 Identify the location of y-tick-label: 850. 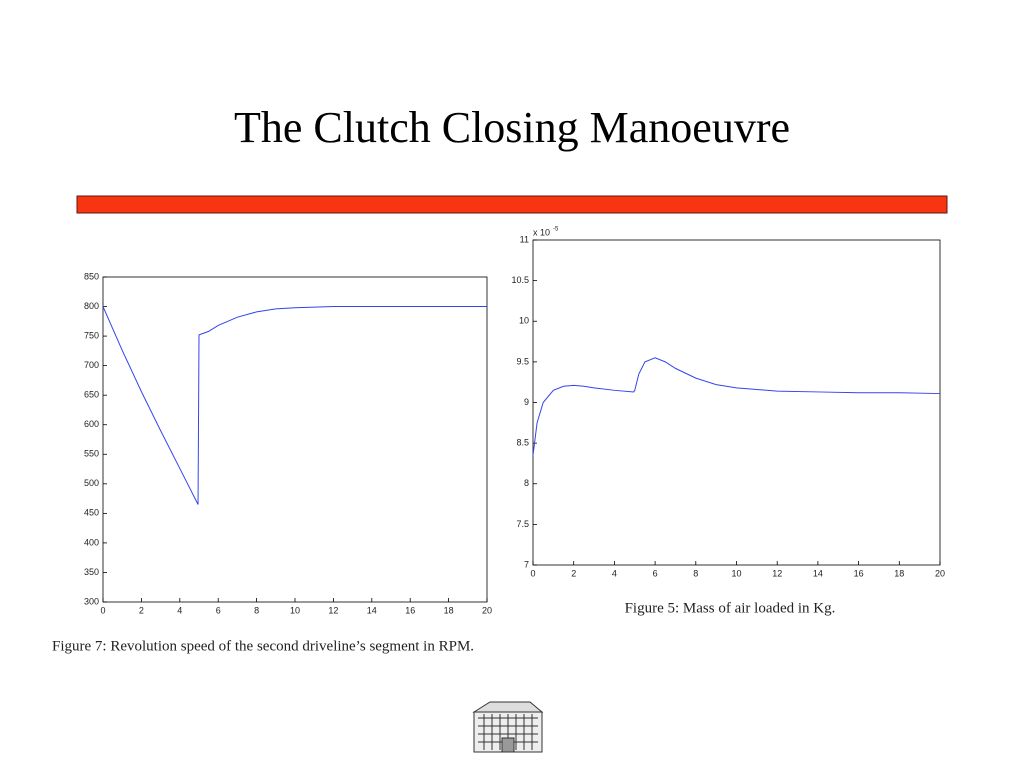
(91, 276).